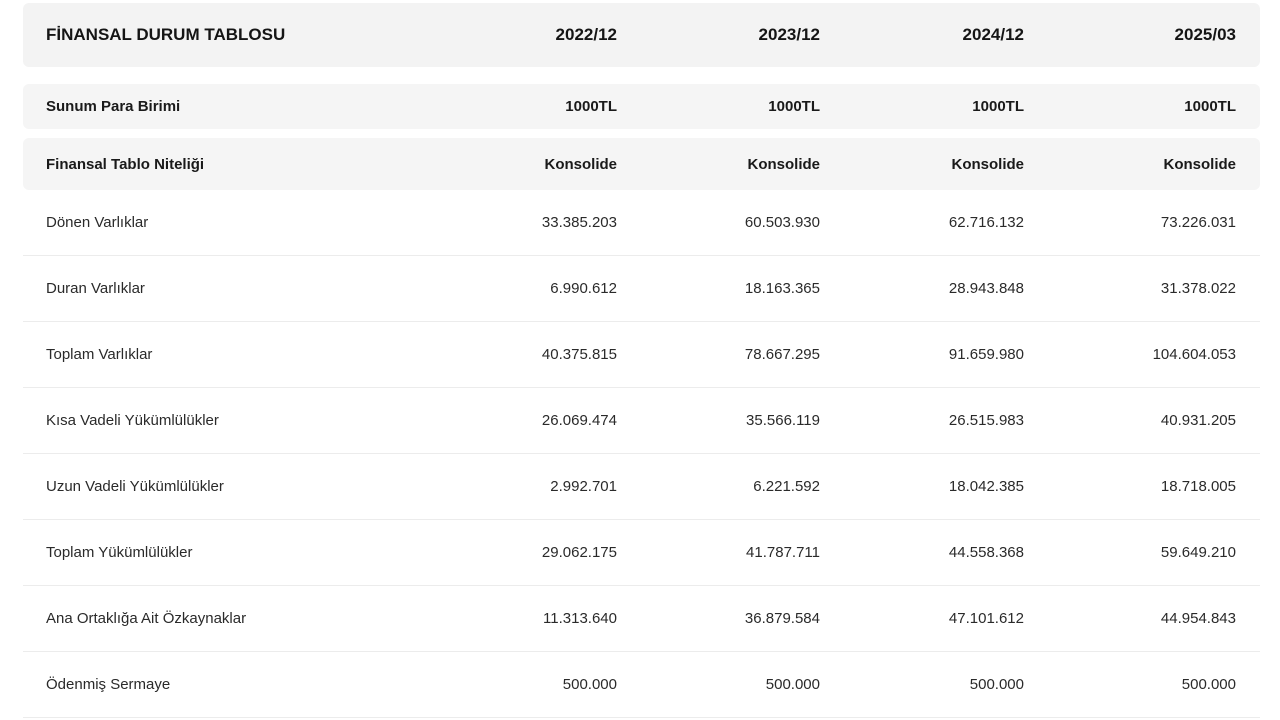 Image resolution: width=1280 pixels, height=720 pixels. Describe the element at coordinates (579, 552) in the screenshot. I see `row-value: 29.062.175` at that location.